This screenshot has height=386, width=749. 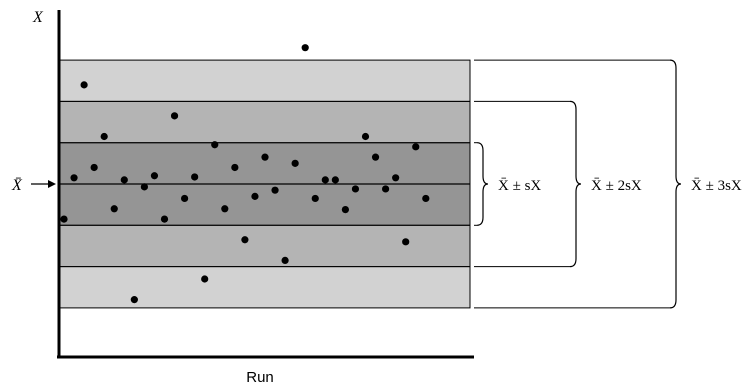 I want to click on bracket-2sigma: X̄ ± 2sX, so click(x=558, y=184).